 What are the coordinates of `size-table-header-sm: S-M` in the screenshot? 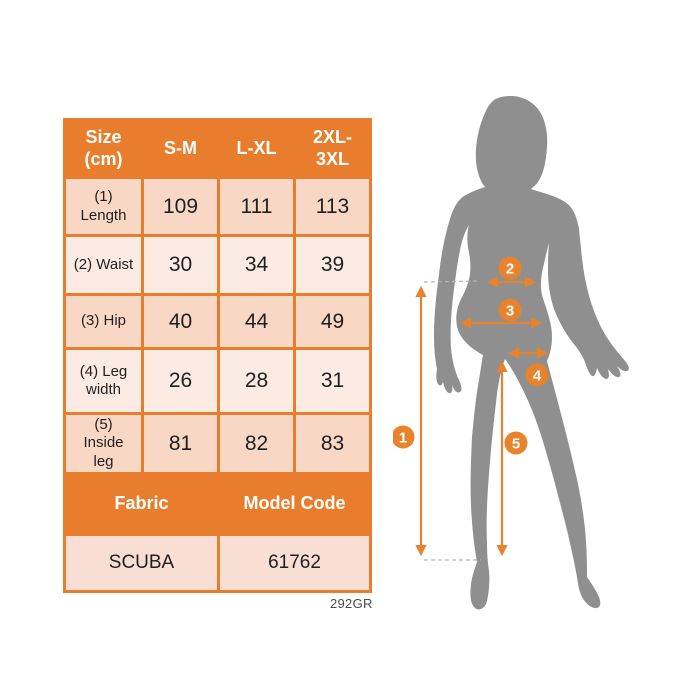 It's located at (180, 148).